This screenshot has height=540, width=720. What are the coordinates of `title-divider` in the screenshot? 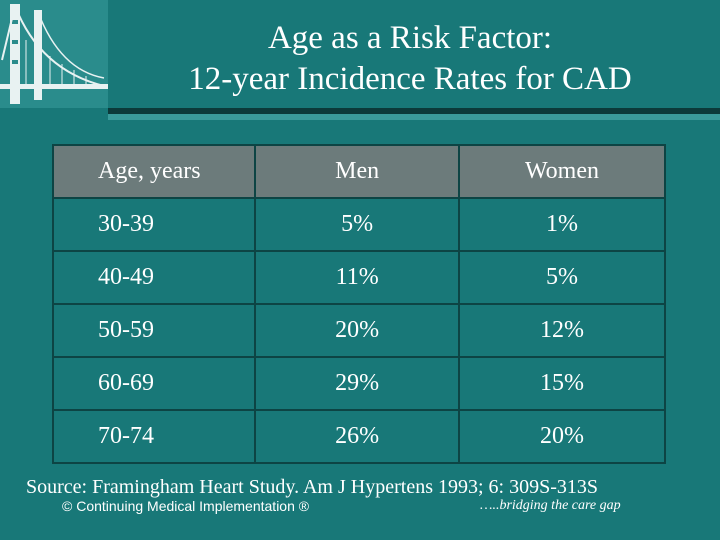 It's located at (414, 111).